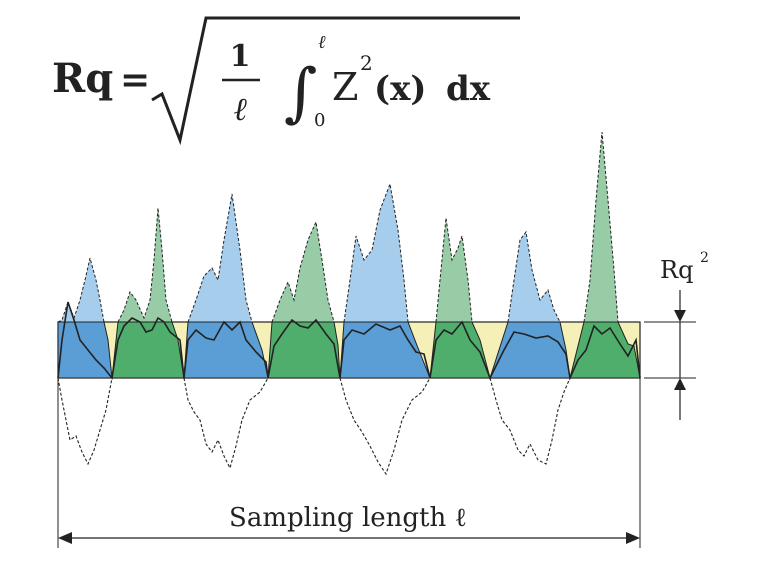  Describe the element at coordinates (366, 63) in the screenshot. I see `formula-exponent: 2` at that location.